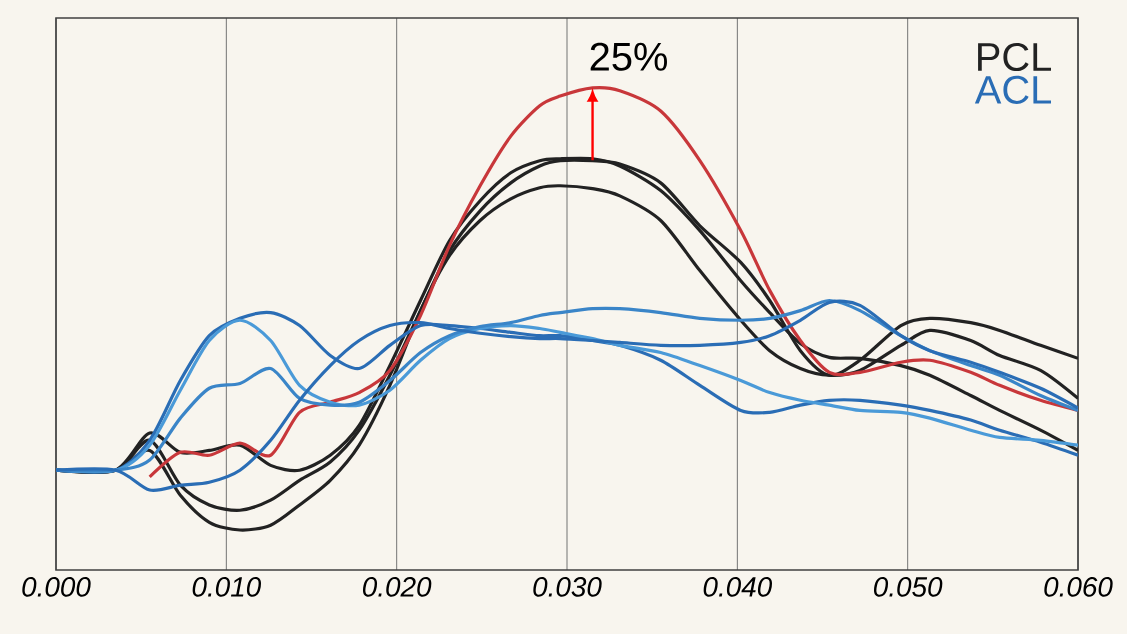  What do you see at coordinates (737, 587) in the screenshot?
I see `x-tick-label: 0.040` at bounding box center [737, 587].